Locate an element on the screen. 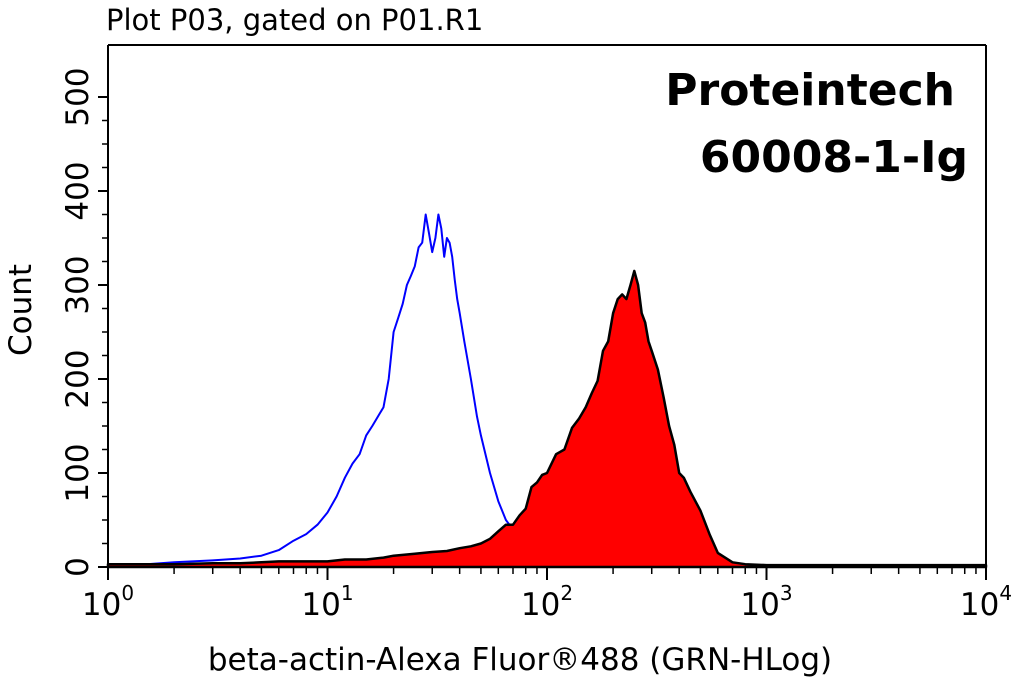  x-tick-exponent: 0 is located at coordinates (127, 593).